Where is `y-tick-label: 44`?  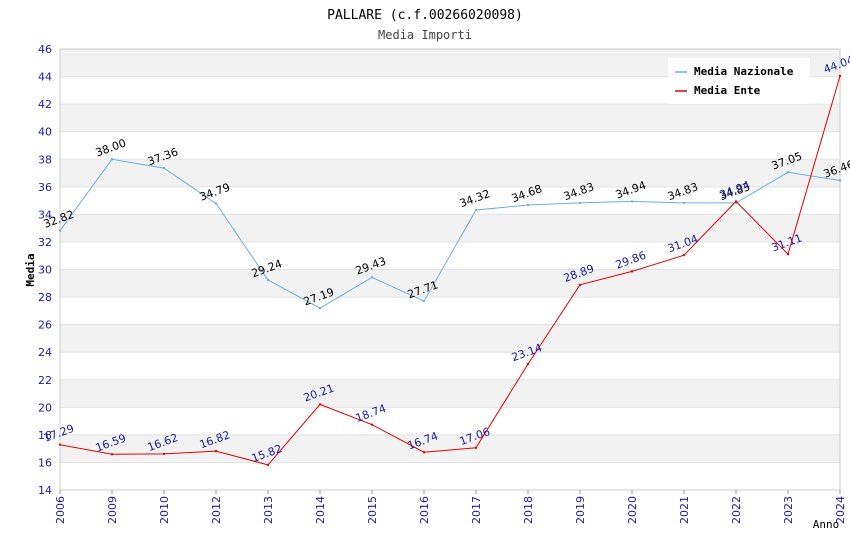 y-tick-label: 44 is located at coordinates (45, 77).